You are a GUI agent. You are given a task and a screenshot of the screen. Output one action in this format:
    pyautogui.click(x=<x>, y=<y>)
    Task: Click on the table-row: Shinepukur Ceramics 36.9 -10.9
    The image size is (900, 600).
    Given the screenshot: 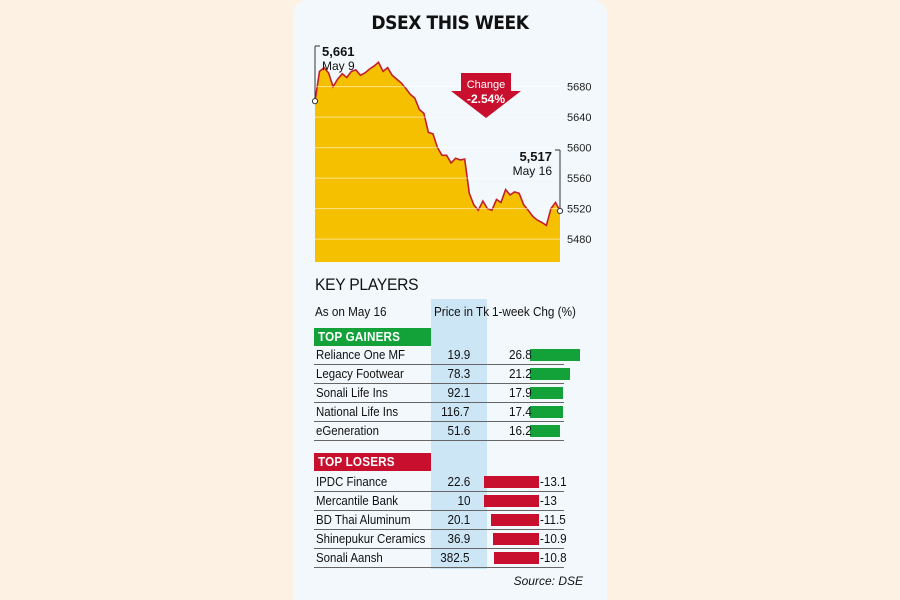 What is the action you would take?
    pyautogui.click(x=440, y=539)
    